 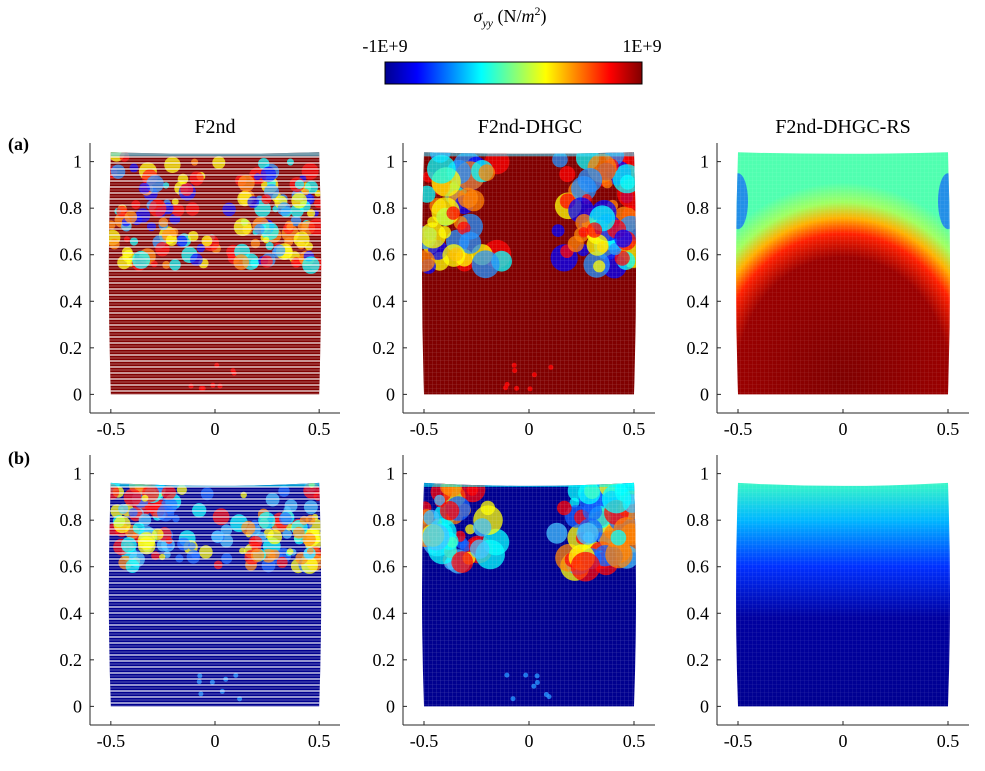 I want to click on subplot-5: -0.5 0 0.5 0 0.2 0.4 0.6 0.8 1, so click(x=514, y=603).